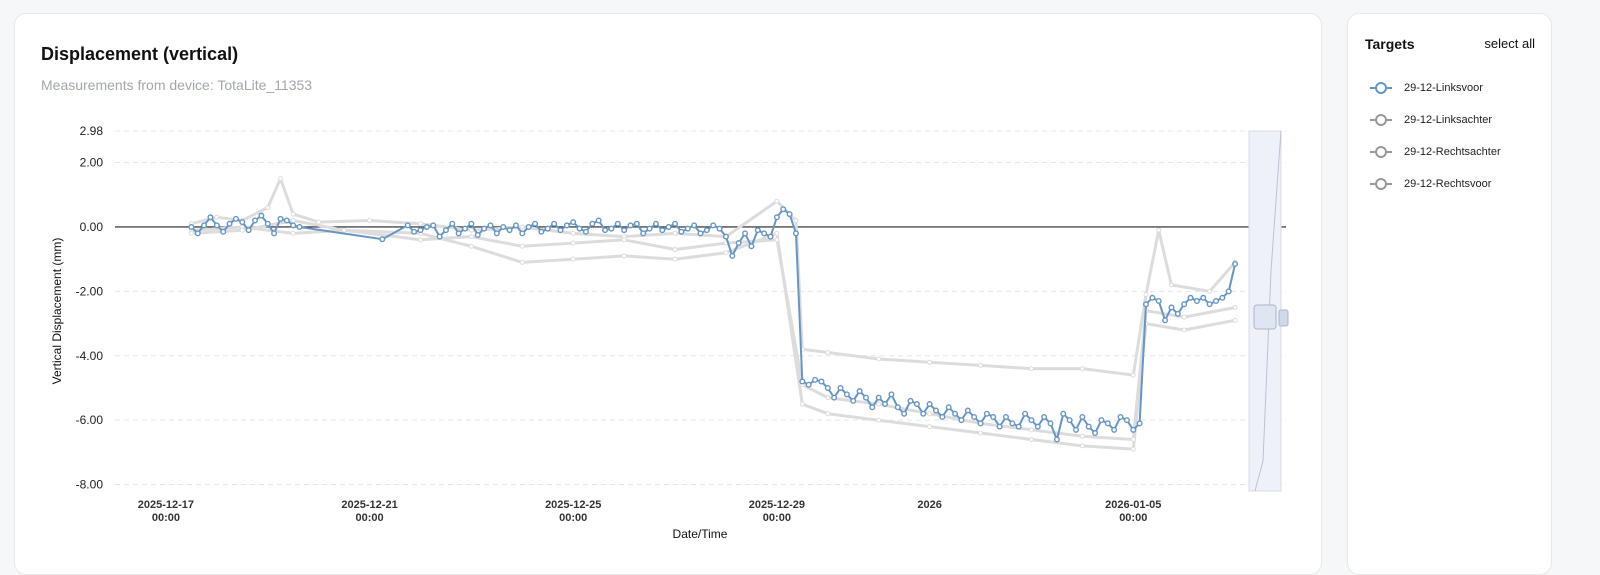 Image resolution: width=1600 pixels, height=575 pixels. I want to click on target-item: 29-12-Rechtsvoor, so click(1460, 184).